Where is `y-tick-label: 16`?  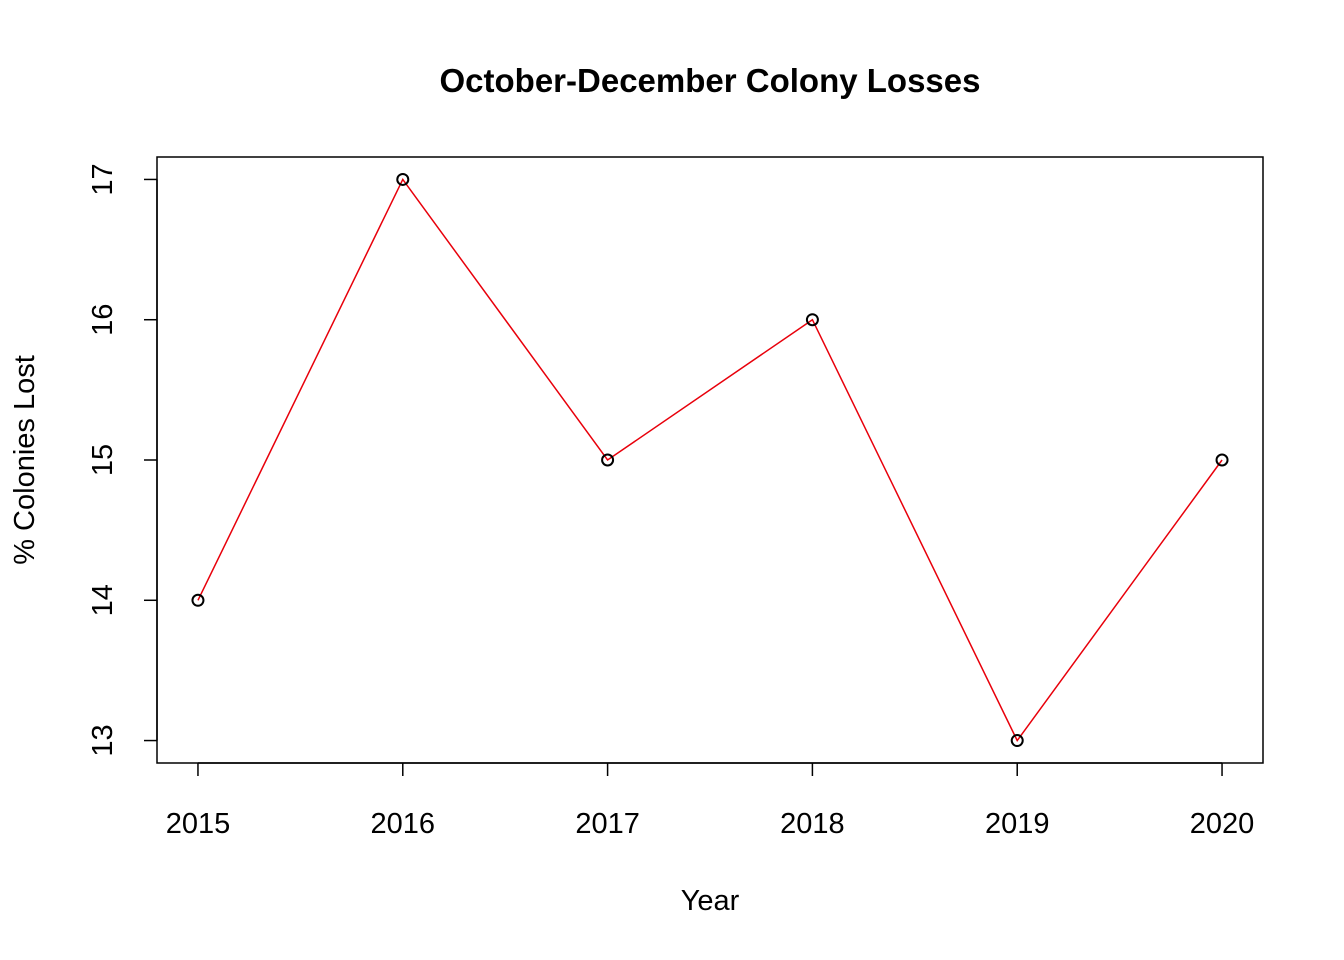 y-tick-label: 16 is located at coordinates (103, 320).